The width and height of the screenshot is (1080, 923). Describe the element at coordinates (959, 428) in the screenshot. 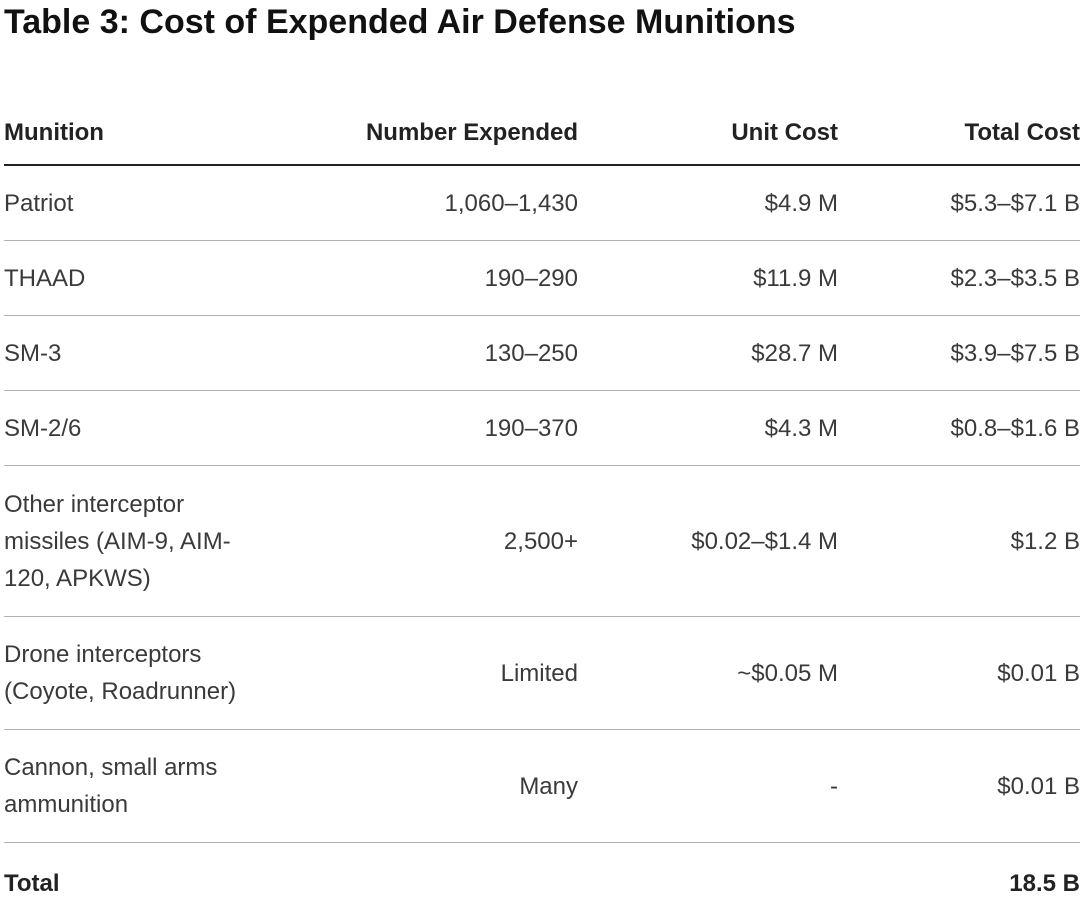

I see `total-cost-cell: $0.8–$1.6 B` at that location.